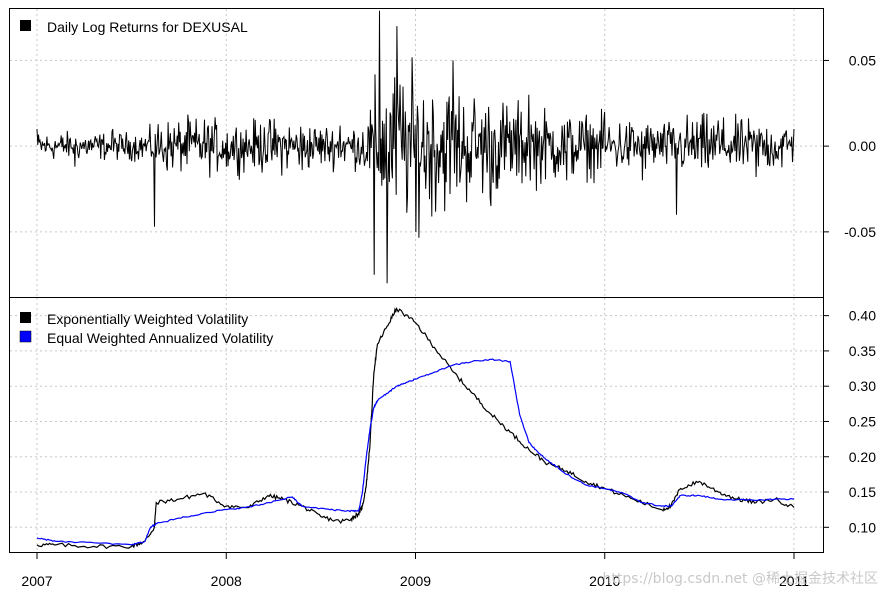  Describe the element at coordinates (25, 25) in the screenshot. I see `returns-legend-swatch` at that location.